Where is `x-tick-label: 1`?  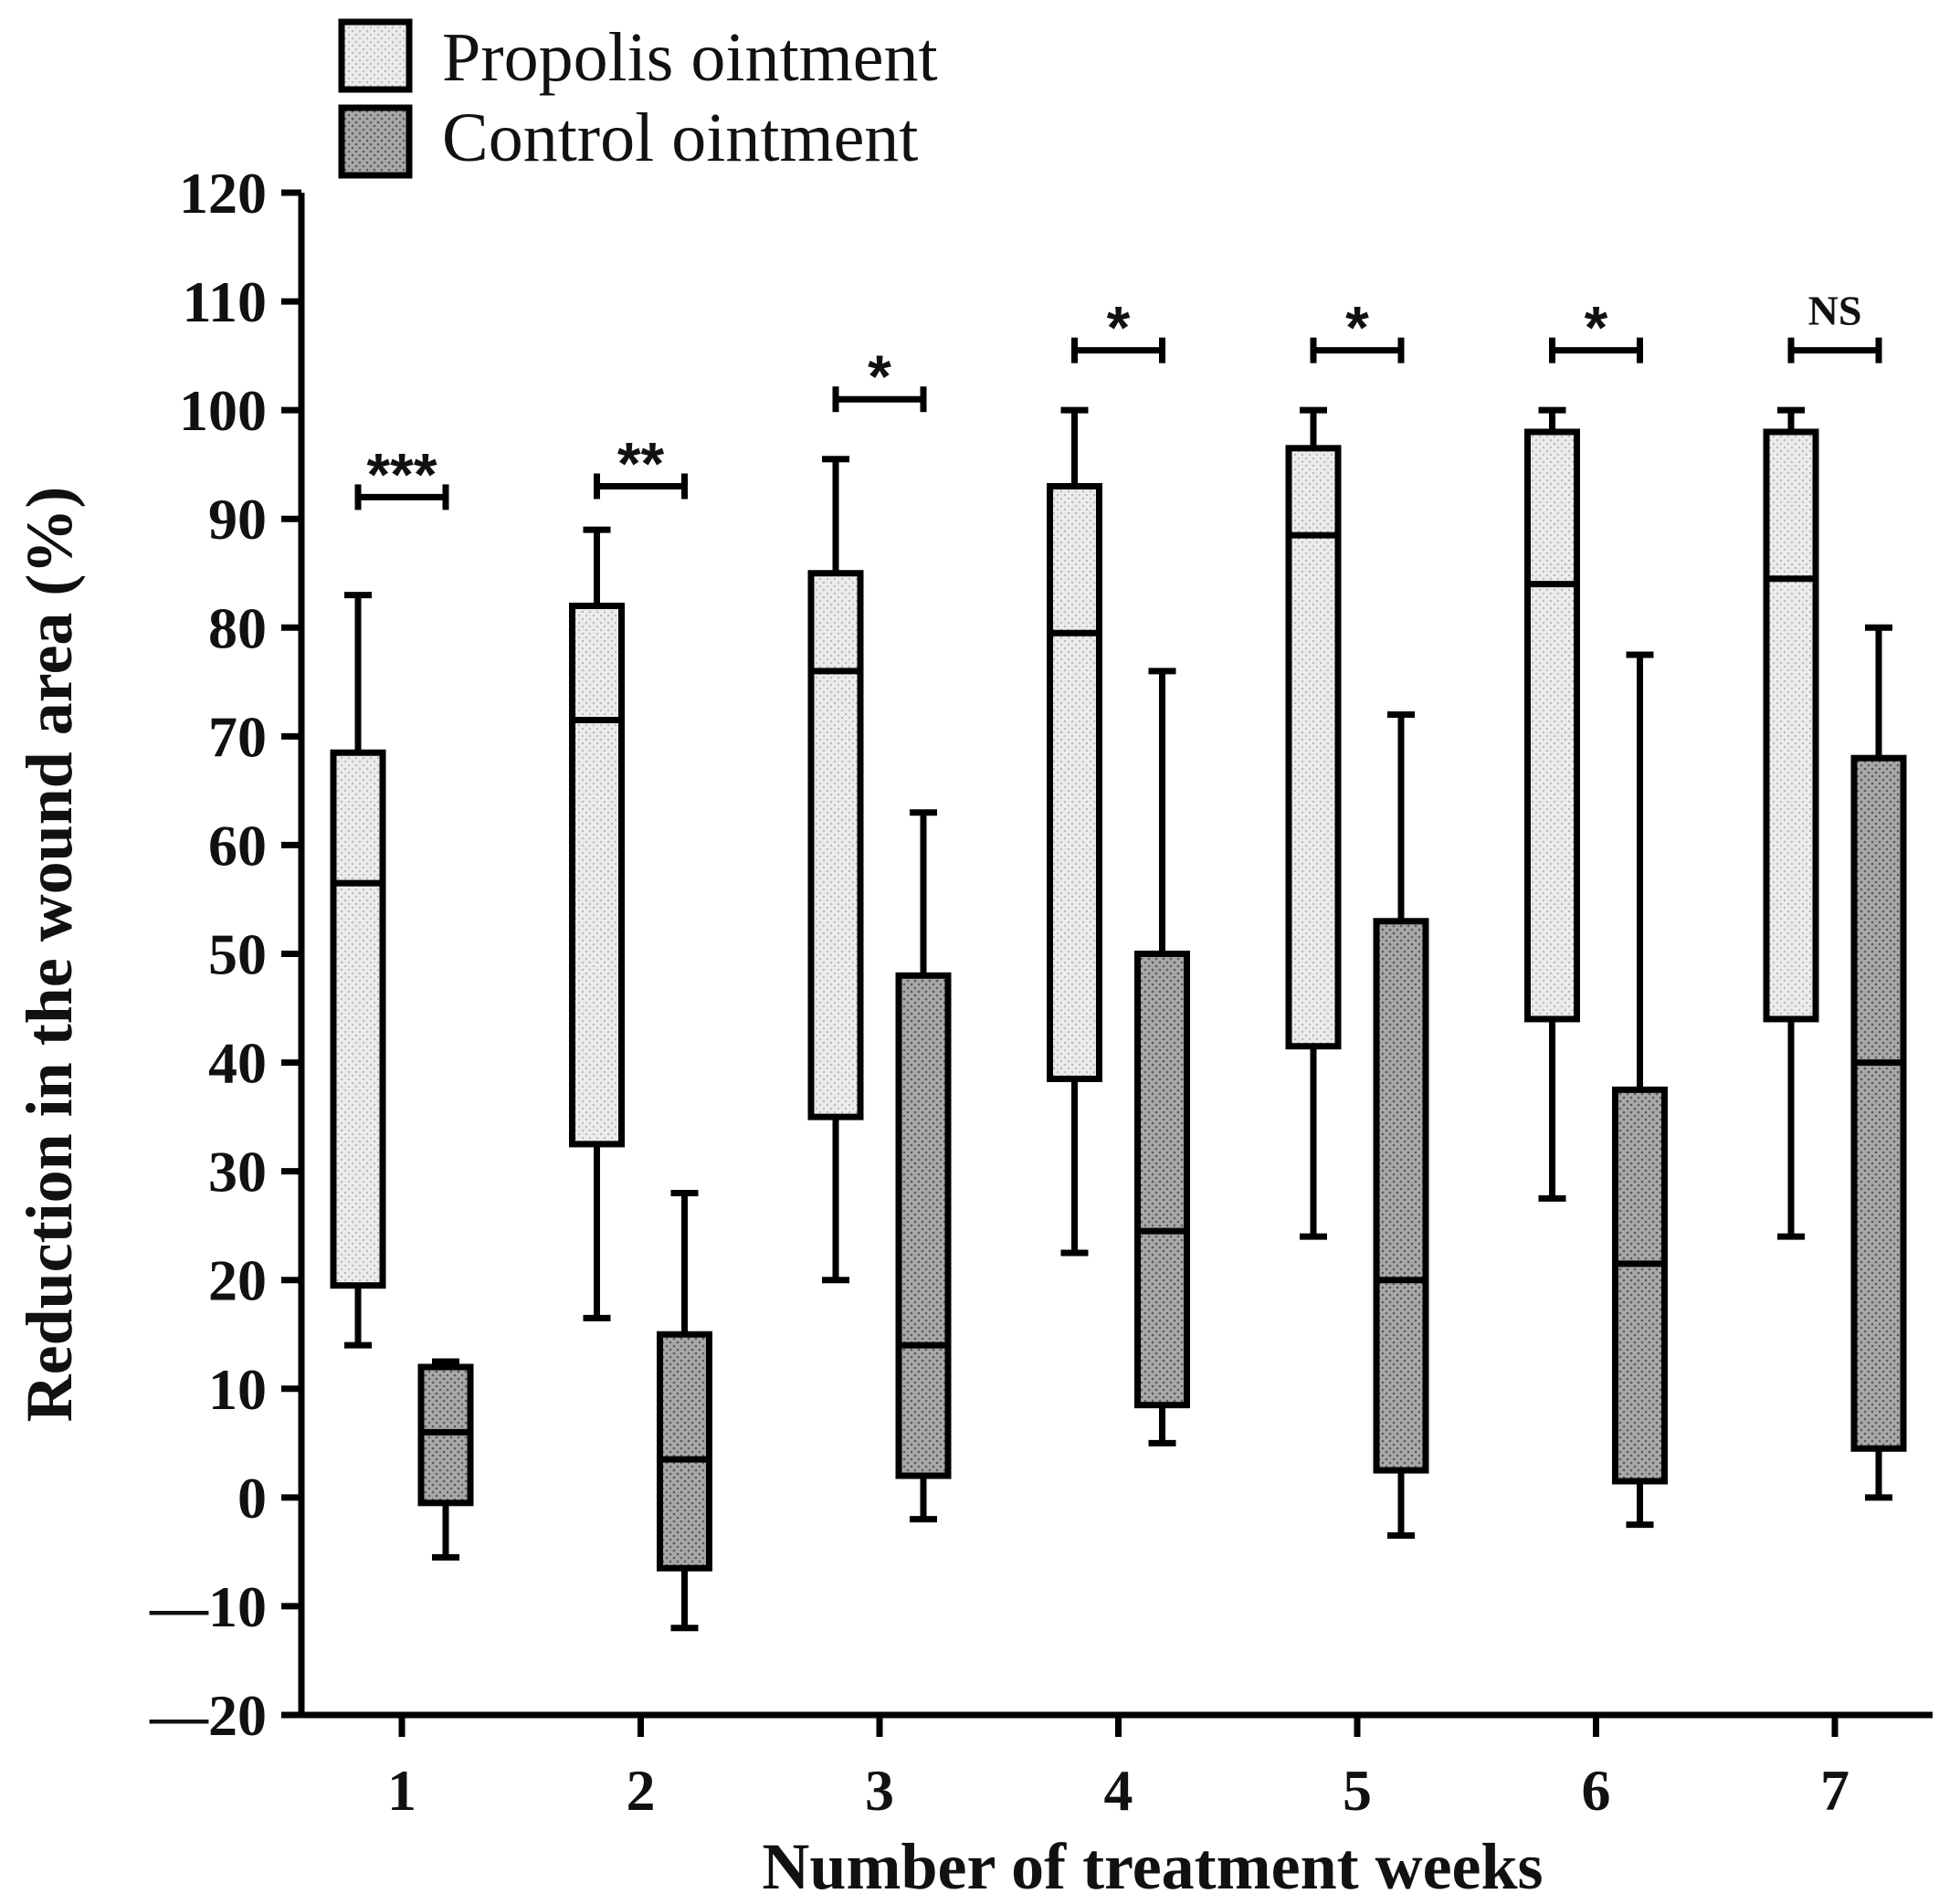 x-tick-label: 1 is located at coordinates (401, 1791).